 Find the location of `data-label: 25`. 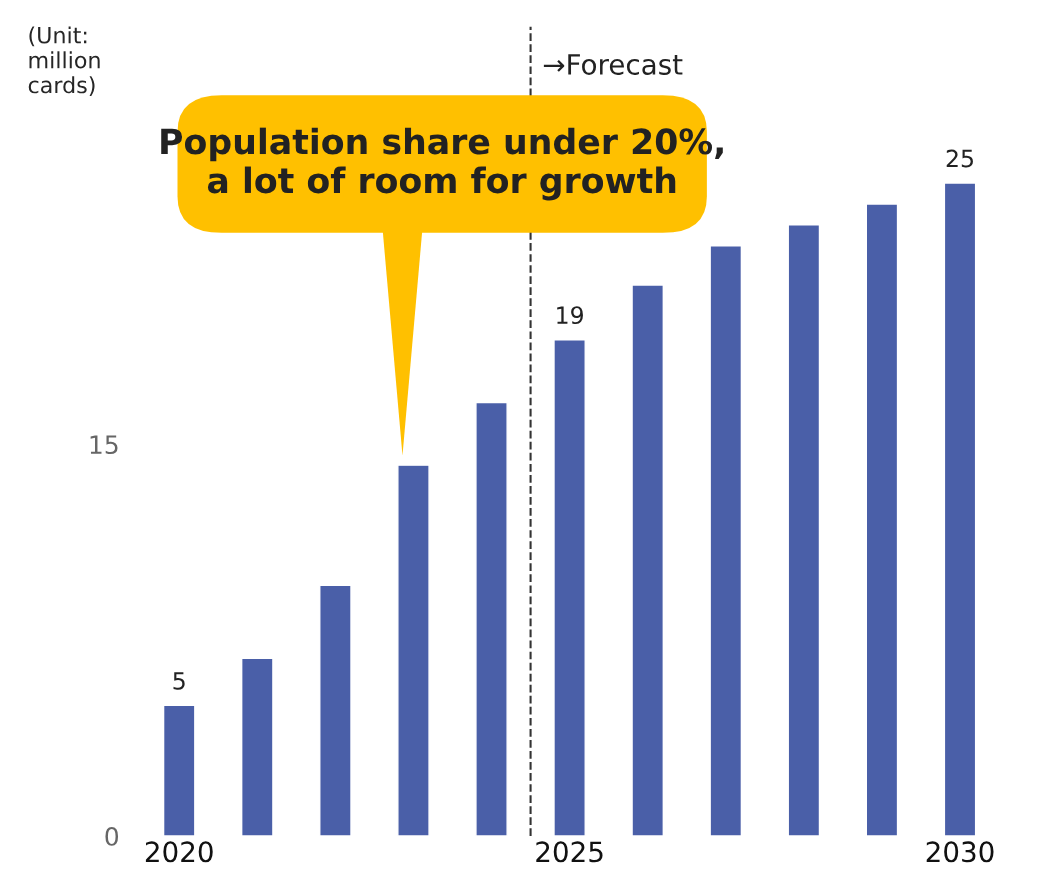

data-label: 25 is located at coordinates (959, 158).